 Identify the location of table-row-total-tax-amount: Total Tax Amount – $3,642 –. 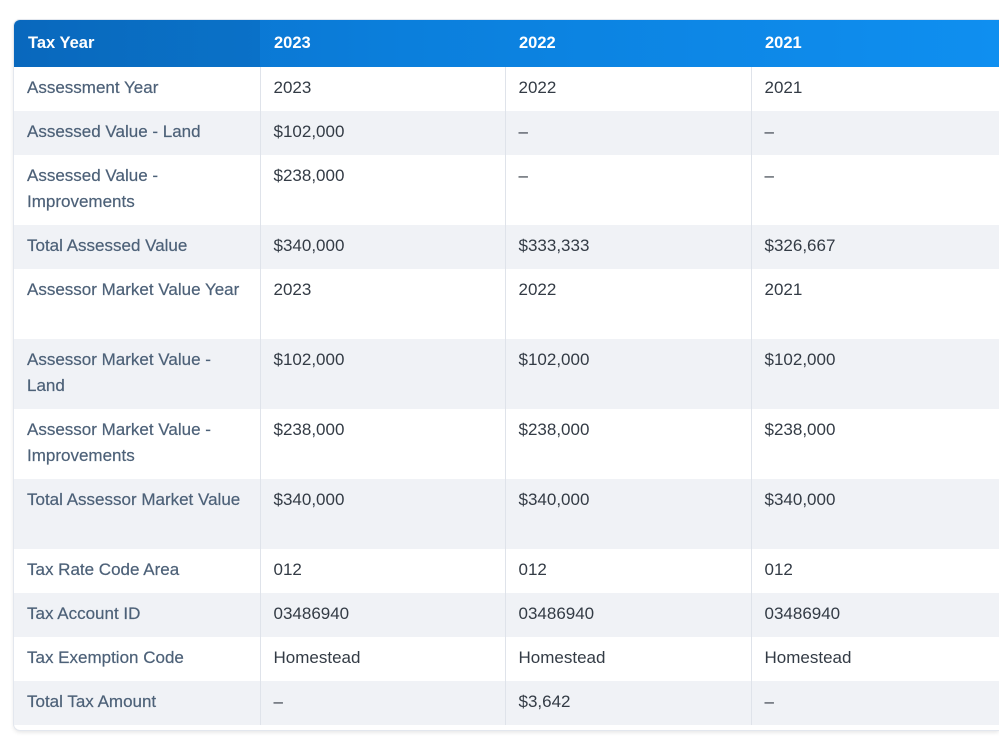
(506, 703).